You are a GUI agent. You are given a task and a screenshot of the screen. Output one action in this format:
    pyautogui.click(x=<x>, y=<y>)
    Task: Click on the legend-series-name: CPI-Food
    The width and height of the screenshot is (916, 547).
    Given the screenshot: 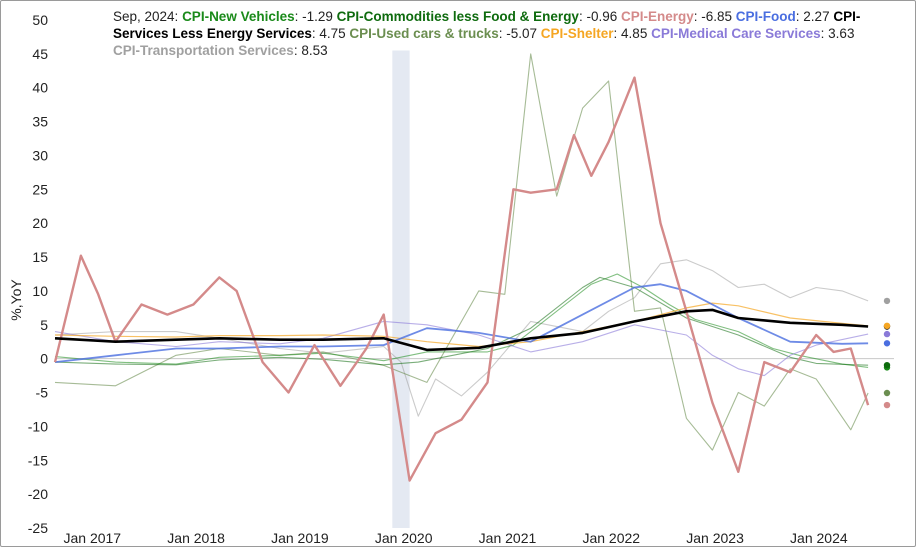 What is the action you would take?
    pyautogui.click(x=766, y=16)
    